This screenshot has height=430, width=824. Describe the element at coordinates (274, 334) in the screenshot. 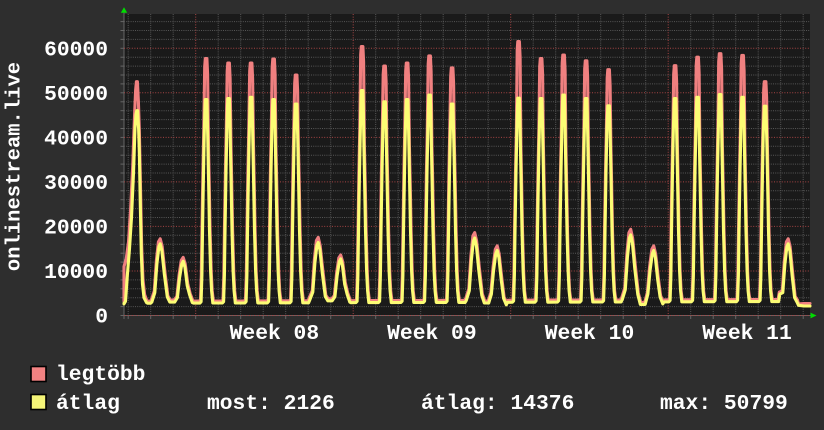

I see `svg-text: Week 08` at that location.